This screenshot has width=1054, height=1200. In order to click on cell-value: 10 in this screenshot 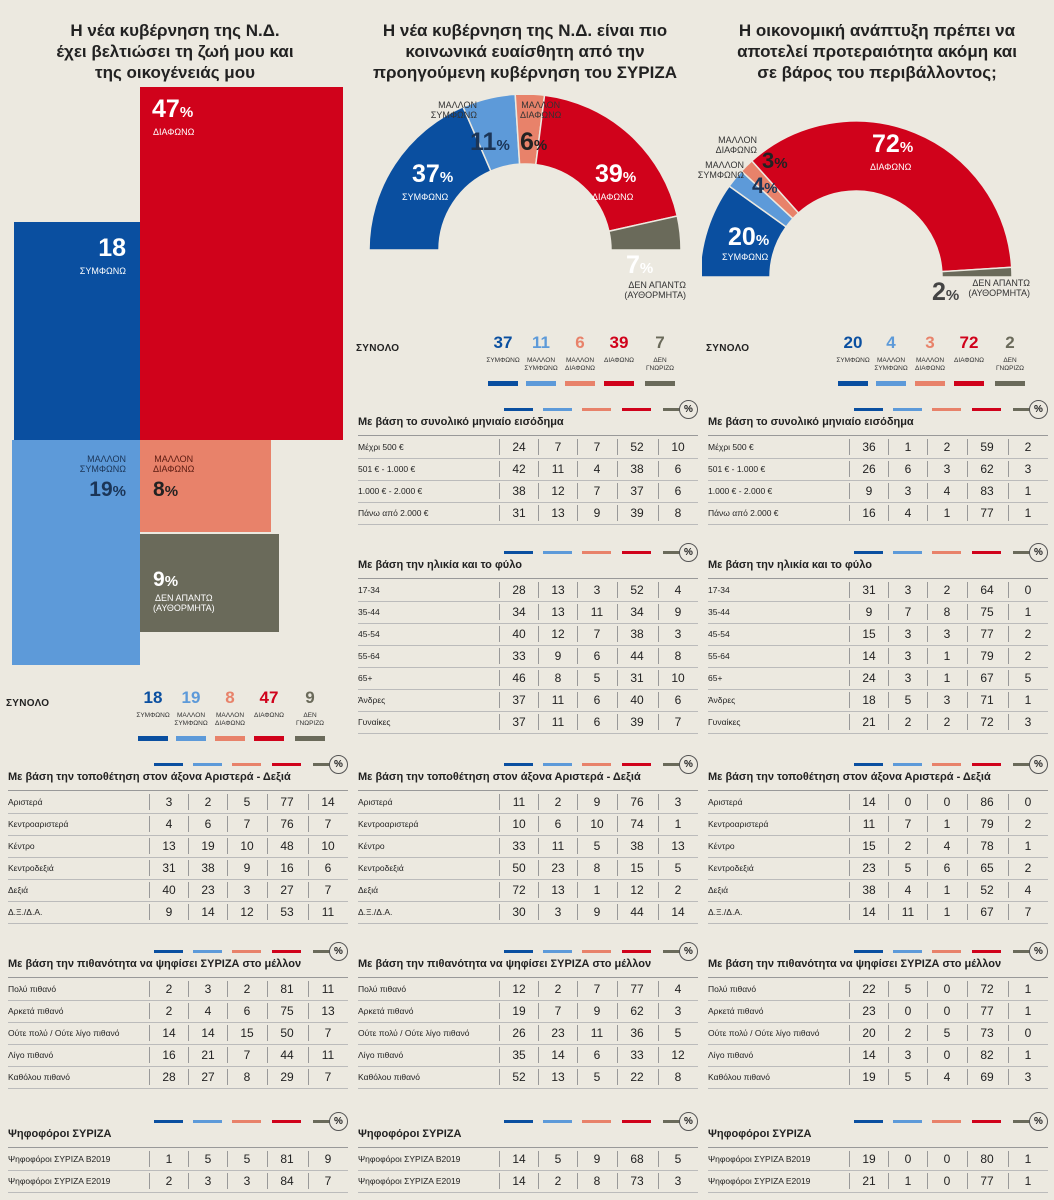, I will do `click(519, 824)`.